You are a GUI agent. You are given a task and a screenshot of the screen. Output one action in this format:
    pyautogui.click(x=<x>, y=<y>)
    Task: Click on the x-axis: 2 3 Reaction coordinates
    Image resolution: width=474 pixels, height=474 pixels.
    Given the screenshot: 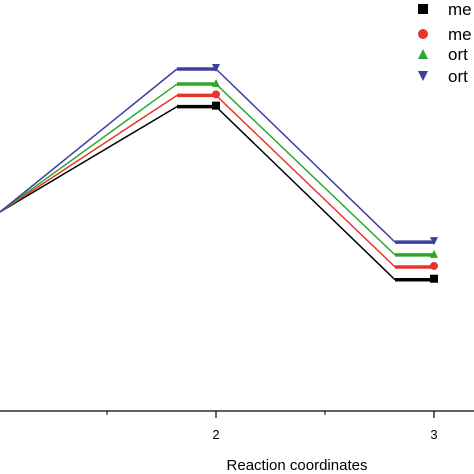 What is the action you would take?
    pyautogui.click(x=237, y=442)
    